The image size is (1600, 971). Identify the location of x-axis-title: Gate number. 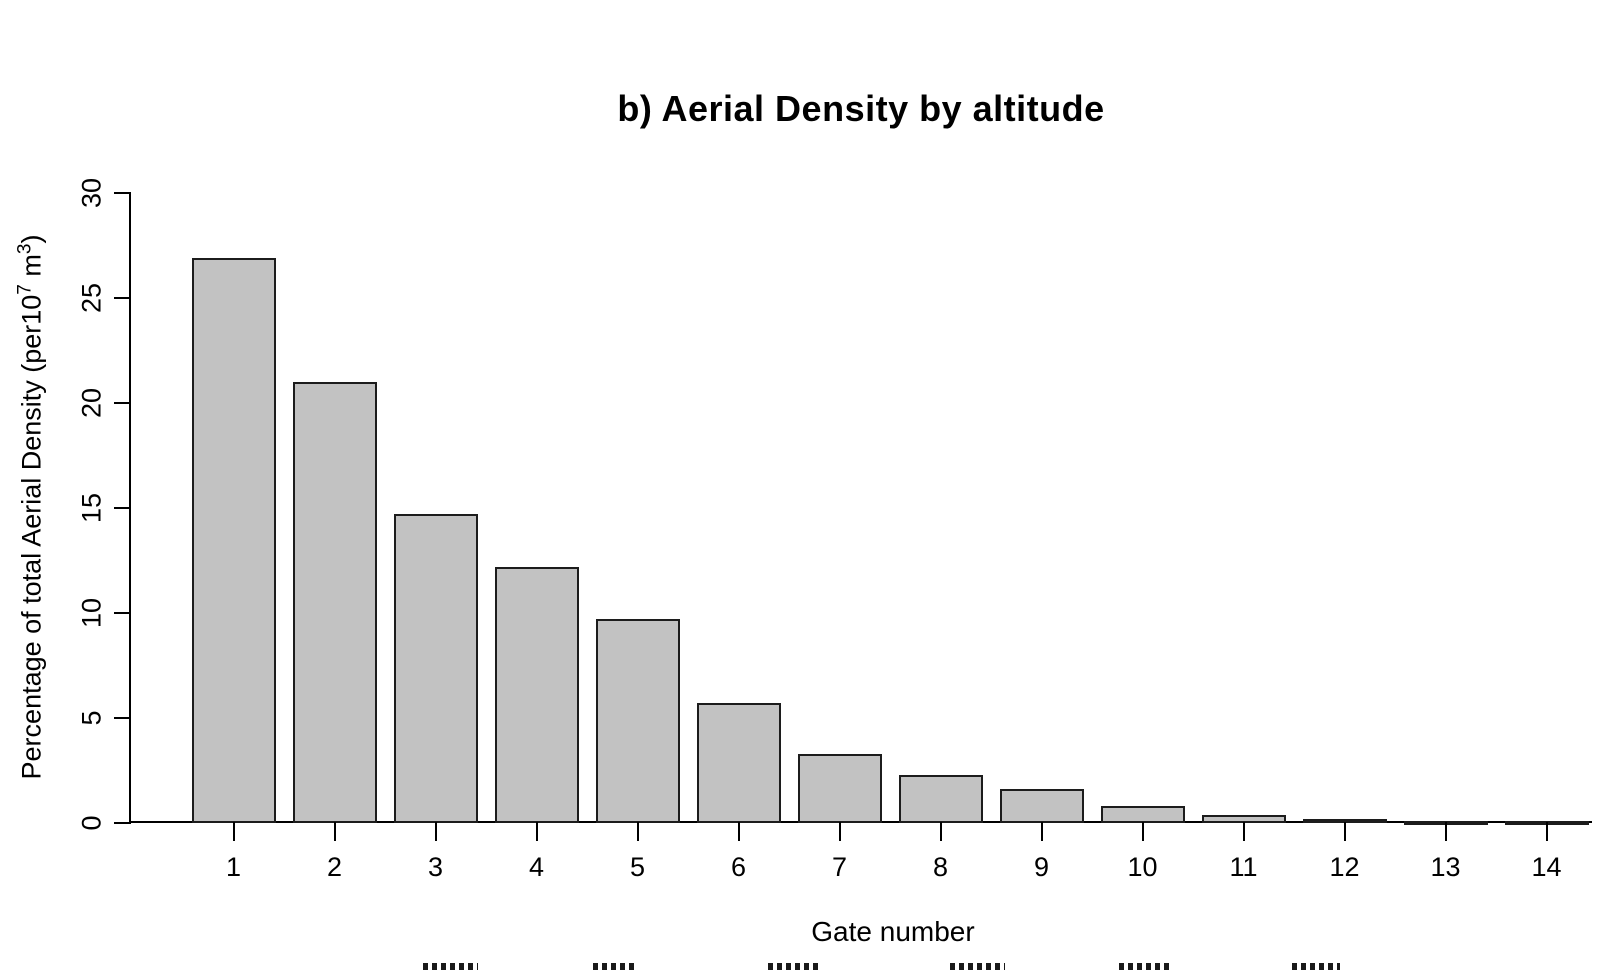
(893, 931).